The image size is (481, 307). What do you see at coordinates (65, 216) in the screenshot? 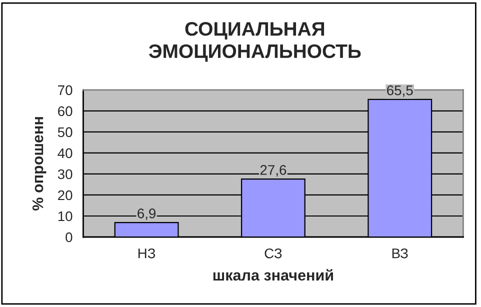
I see `y-tick-label: 10` at bounding box center [65, 216].